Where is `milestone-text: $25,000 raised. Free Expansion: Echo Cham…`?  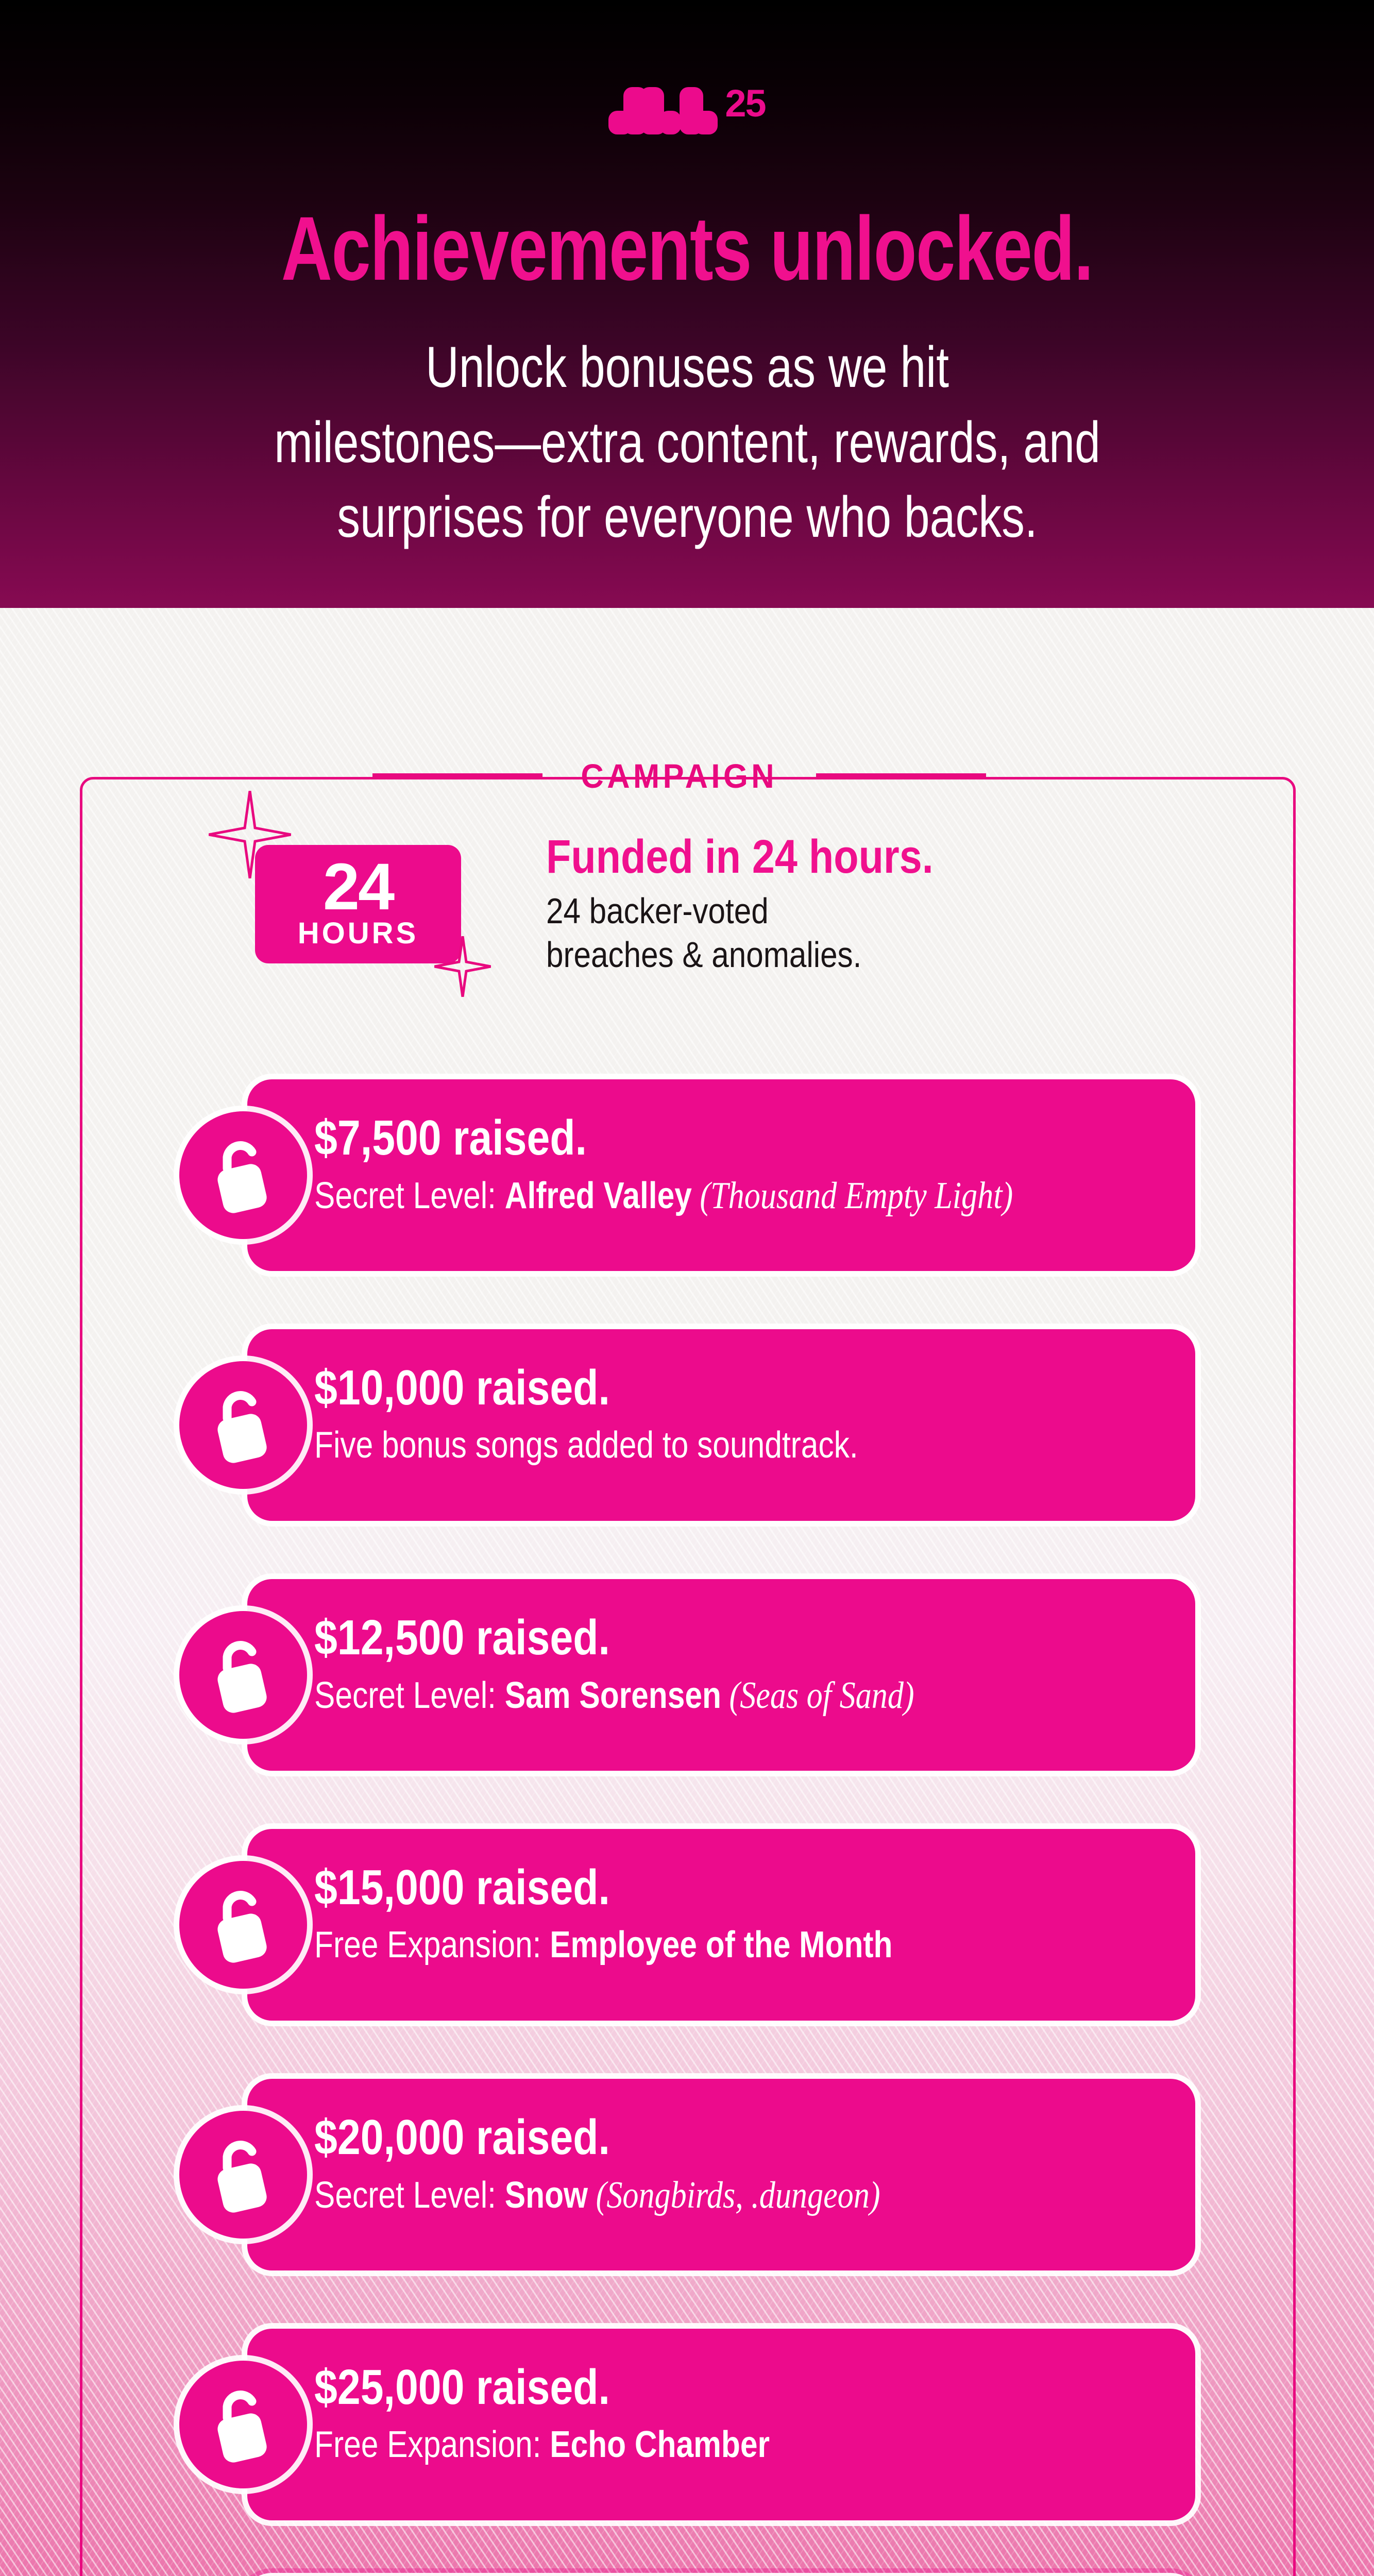
milestone-text: $25,000 raised. Free Expansion: Echo Cham… is located at coordinates (752, 2414).